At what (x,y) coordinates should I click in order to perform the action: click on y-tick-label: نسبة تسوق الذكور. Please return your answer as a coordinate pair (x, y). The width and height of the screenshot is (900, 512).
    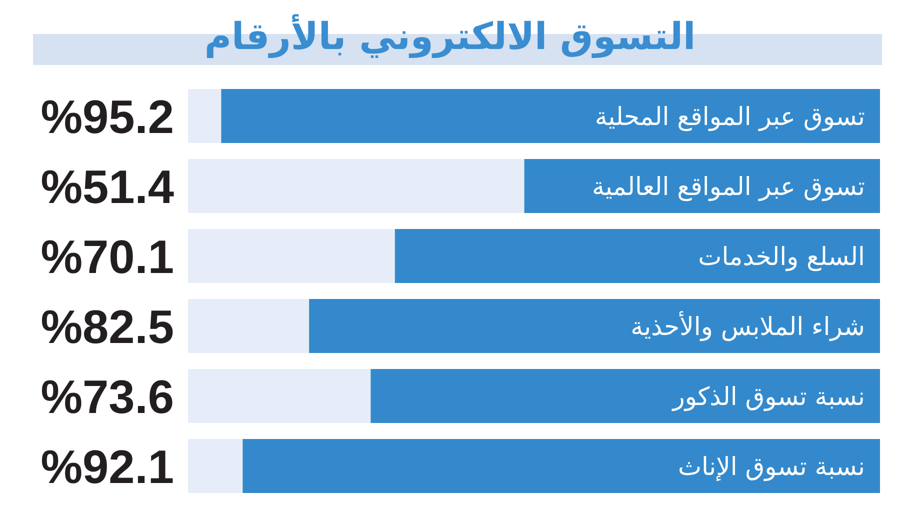
    Looking at the image, I should click on (767, 397).